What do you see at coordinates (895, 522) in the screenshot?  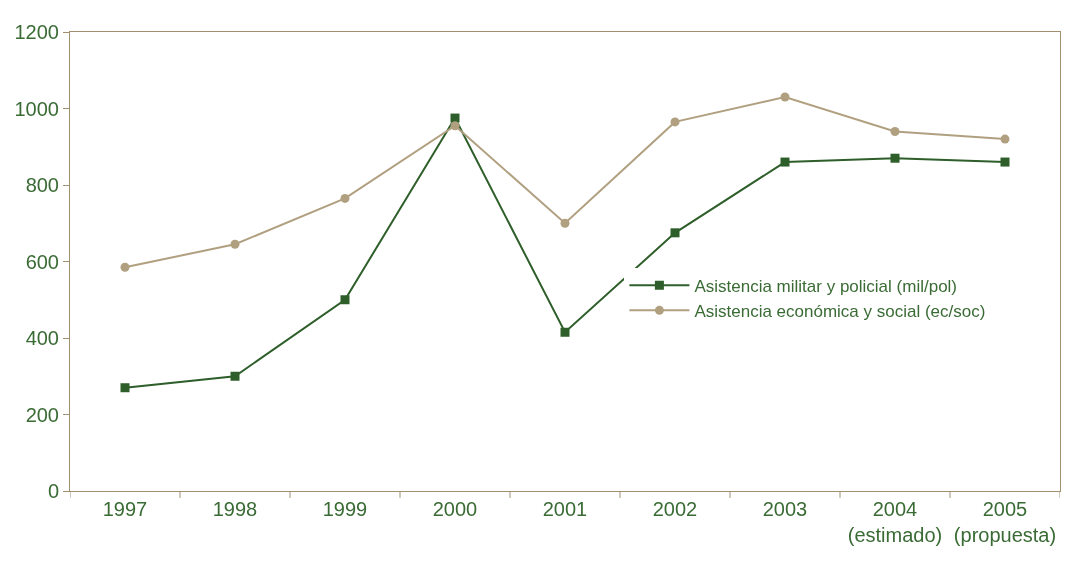 I see `x-tick-label: 2004 (estimado)` at bounding box center [895, 522].